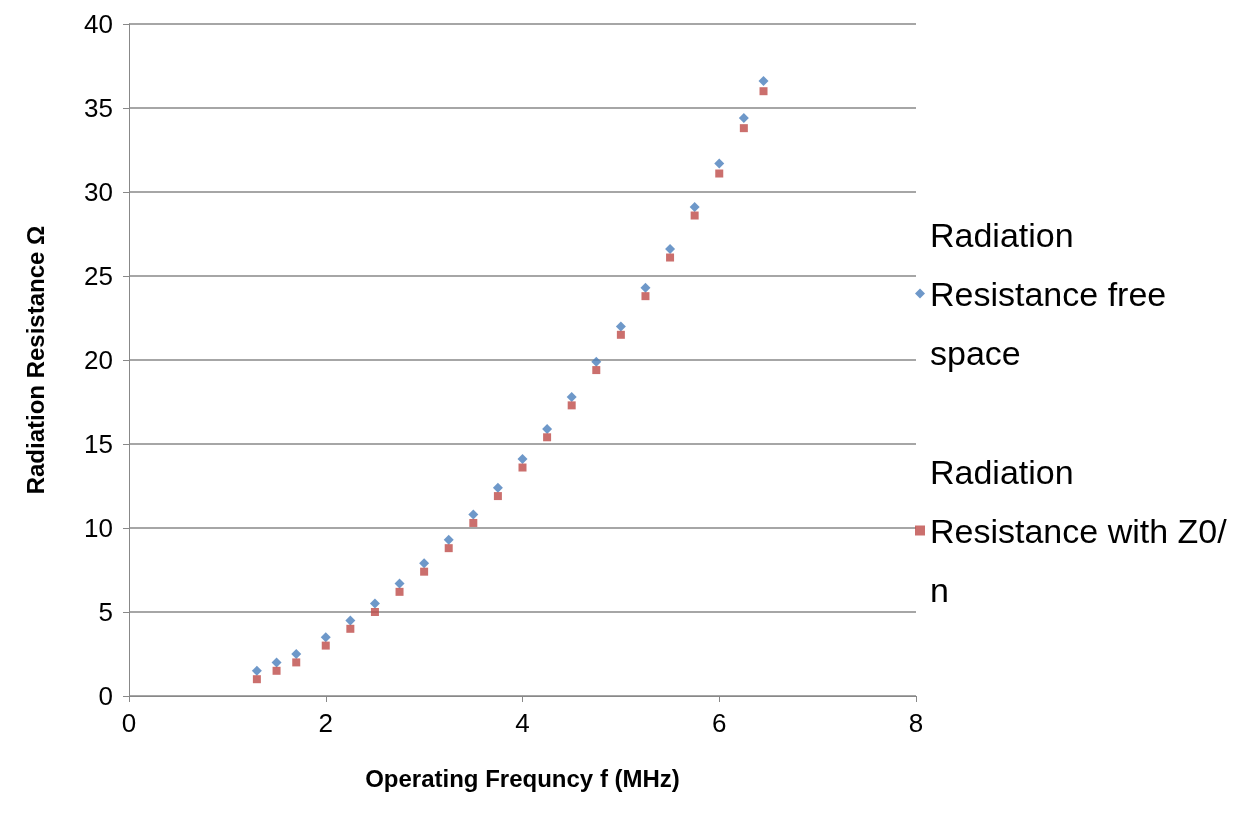 The width and height of the screenshot is (1253, 817). Describe the element at coordinates (916, 723) in the screenshot. I see `x-tick-label: 8` at that location.